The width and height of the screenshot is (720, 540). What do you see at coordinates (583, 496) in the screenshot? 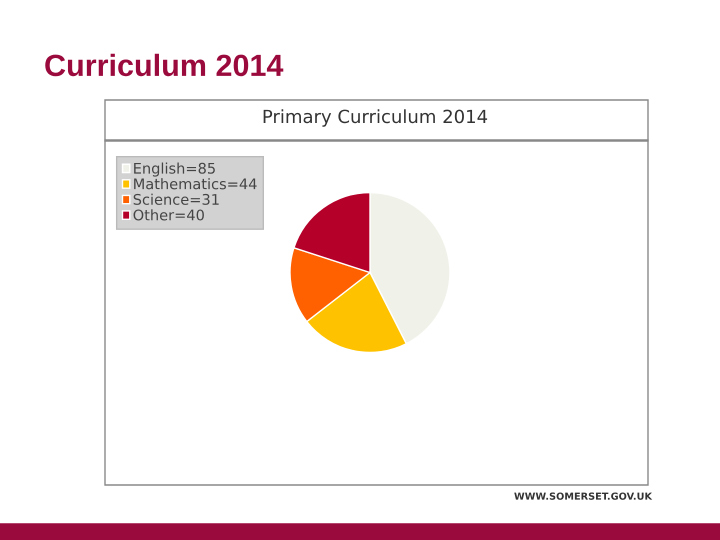
I see `text: WWW.SOMERSET.GOV.UK` at bounding box center [583, 496].